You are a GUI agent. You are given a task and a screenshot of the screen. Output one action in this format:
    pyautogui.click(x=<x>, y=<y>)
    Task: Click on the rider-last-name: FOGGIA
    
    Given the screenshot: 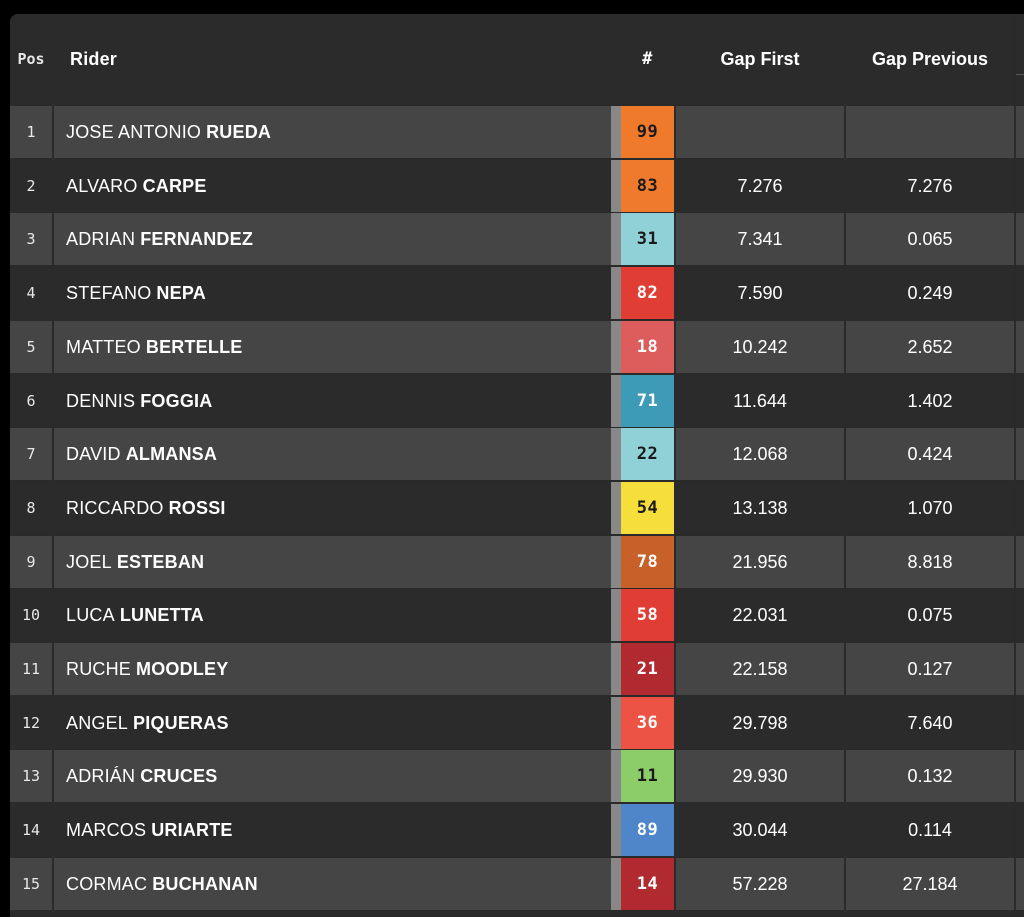 What is the action you would take?
    pyautogui.click(x=176, y=400)
    